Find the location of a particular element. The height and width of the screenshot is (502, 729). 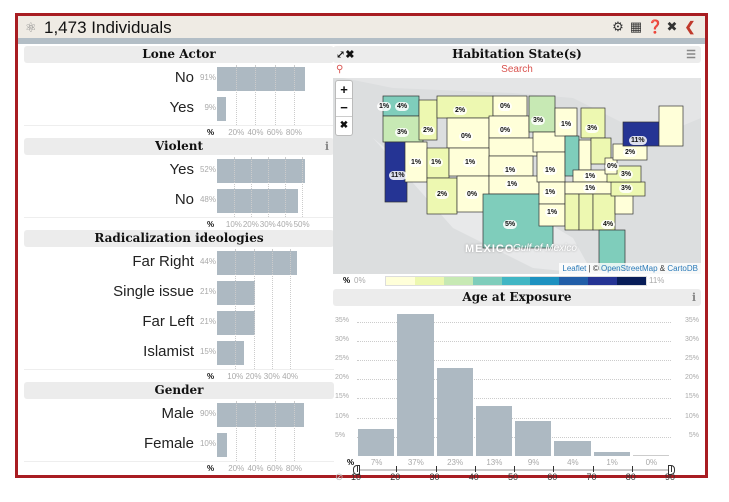

search-bar: ⚲ Search is located at coordinates (517, 71).